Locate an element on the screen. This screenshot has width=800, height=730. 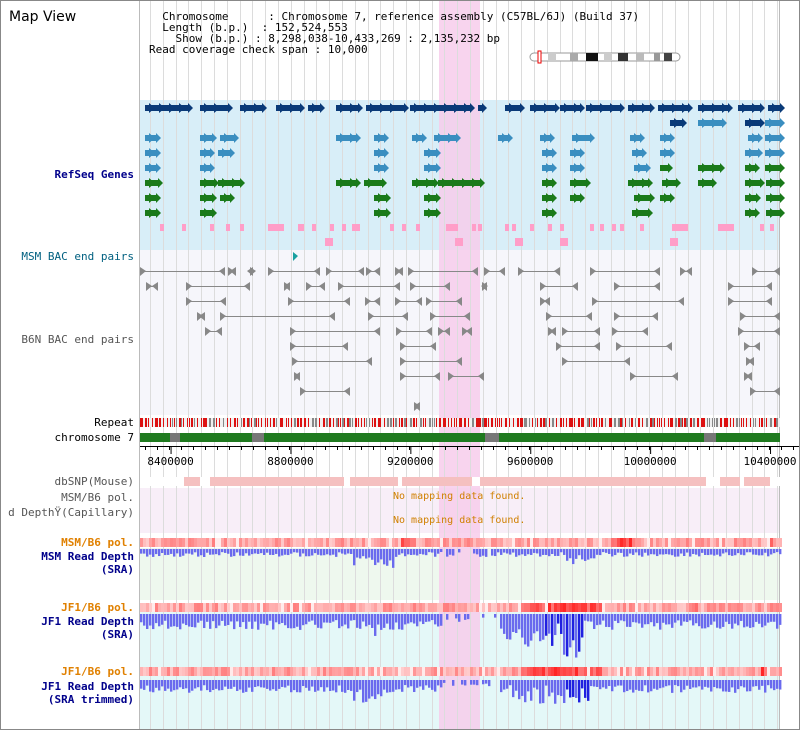
dbsnp-track is located at coordinates (460, 481).